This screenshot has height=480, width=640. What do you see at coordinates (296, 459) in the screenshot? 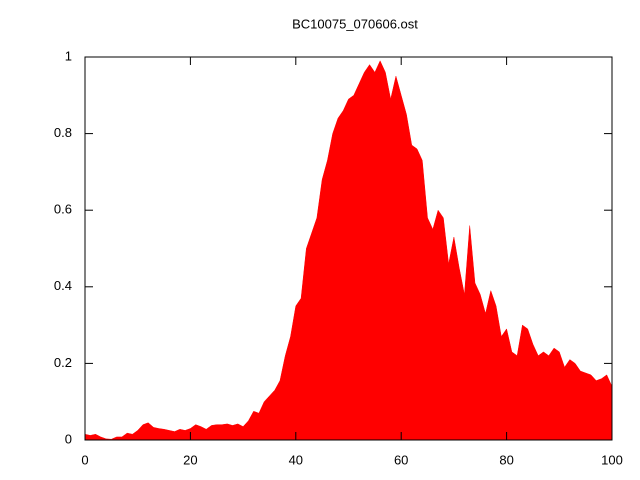
I see `x-tick-label: 40` at bounding box center [296, 459].